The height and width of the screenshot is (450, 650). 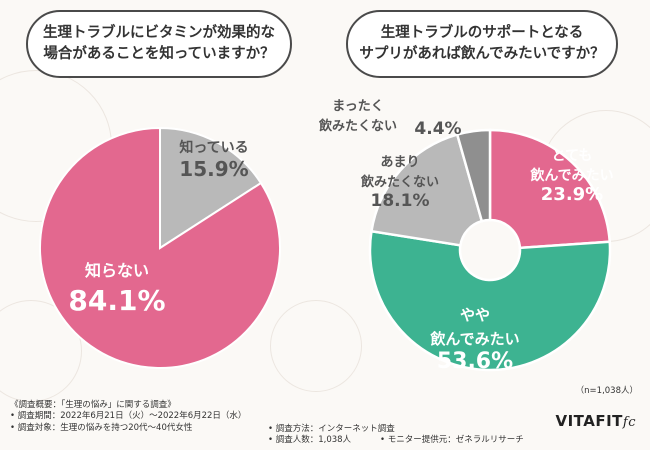 I want to click on survey-method: • 調査方法：インターネット調査, so click(x=331, y=429).